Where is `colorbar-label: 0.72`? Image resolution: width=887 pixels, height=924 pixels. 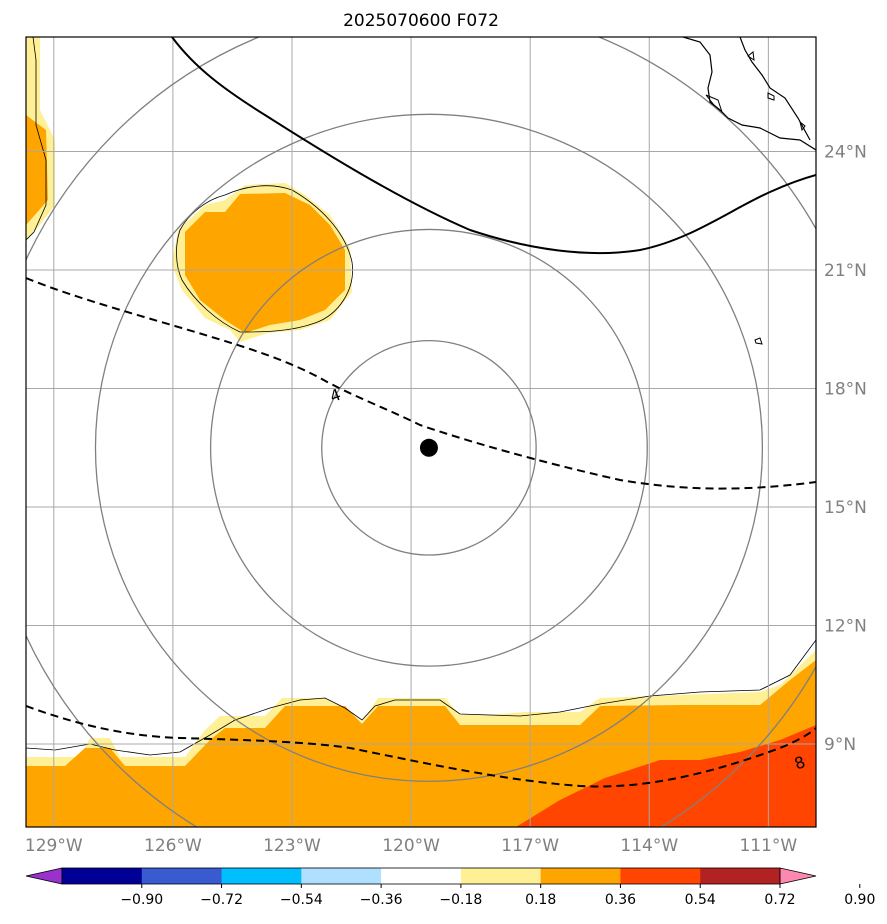 colorbar-label: 0.72 is located at coordinates (779, 900).